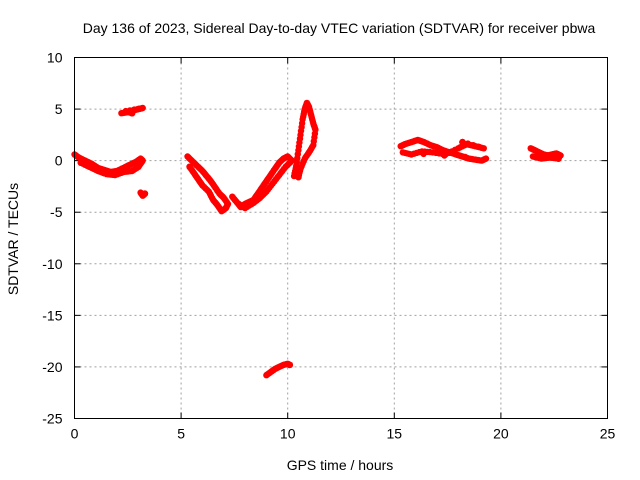  Describe the element at coordinates (608, 434) in the screenshot. I see `x-tick-label: 25` at that location.